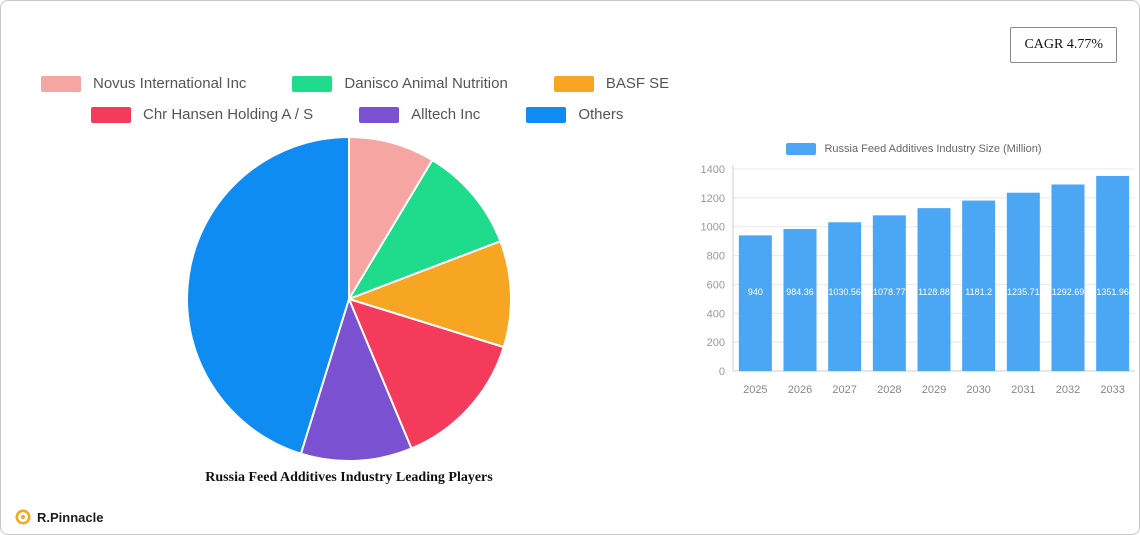 This screenshot has height=535, width=1140. I want to click on legend-item-basf-se: BASF SE, so click(611, 83).